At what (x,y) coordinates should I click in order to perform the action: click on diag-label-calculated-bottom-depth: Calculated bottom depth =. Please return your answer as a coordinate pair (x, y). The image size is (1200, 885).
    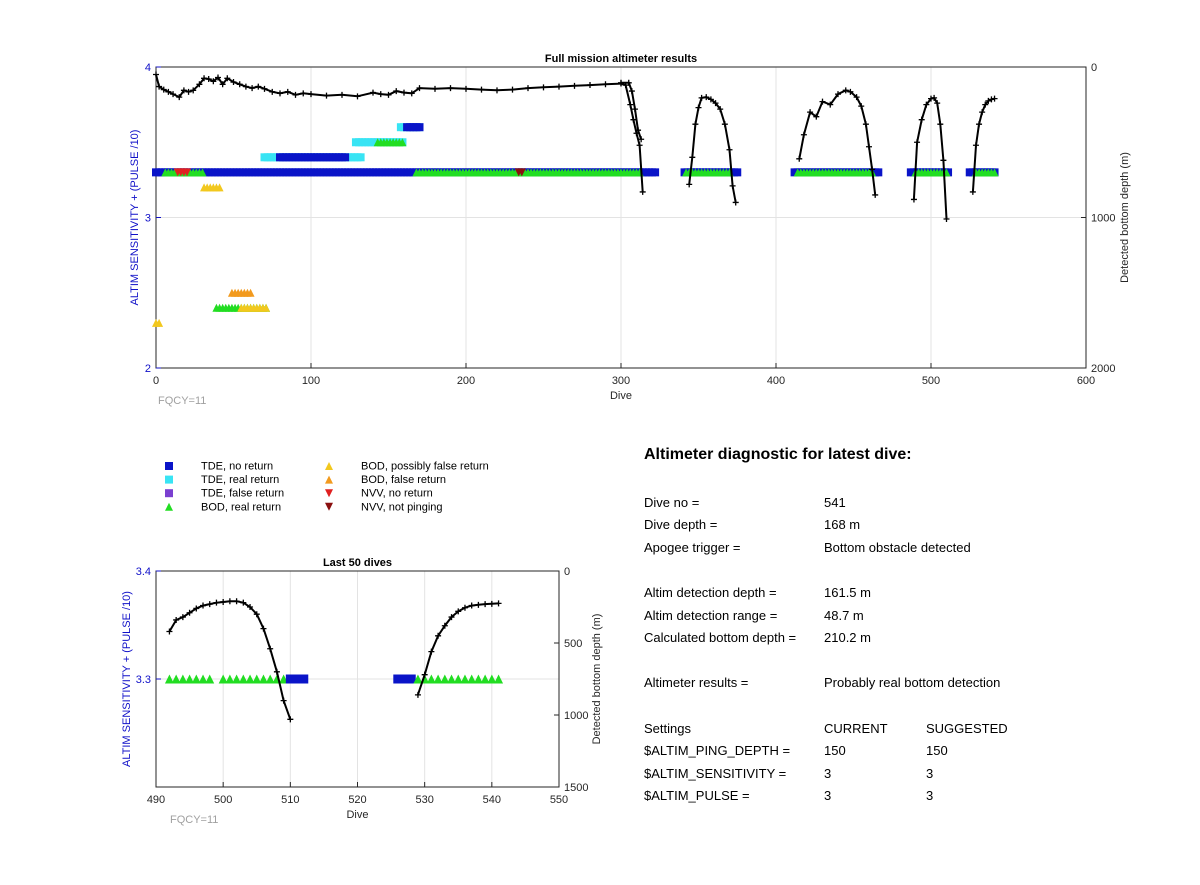
    Looking at the image, I should click on (720, 637).